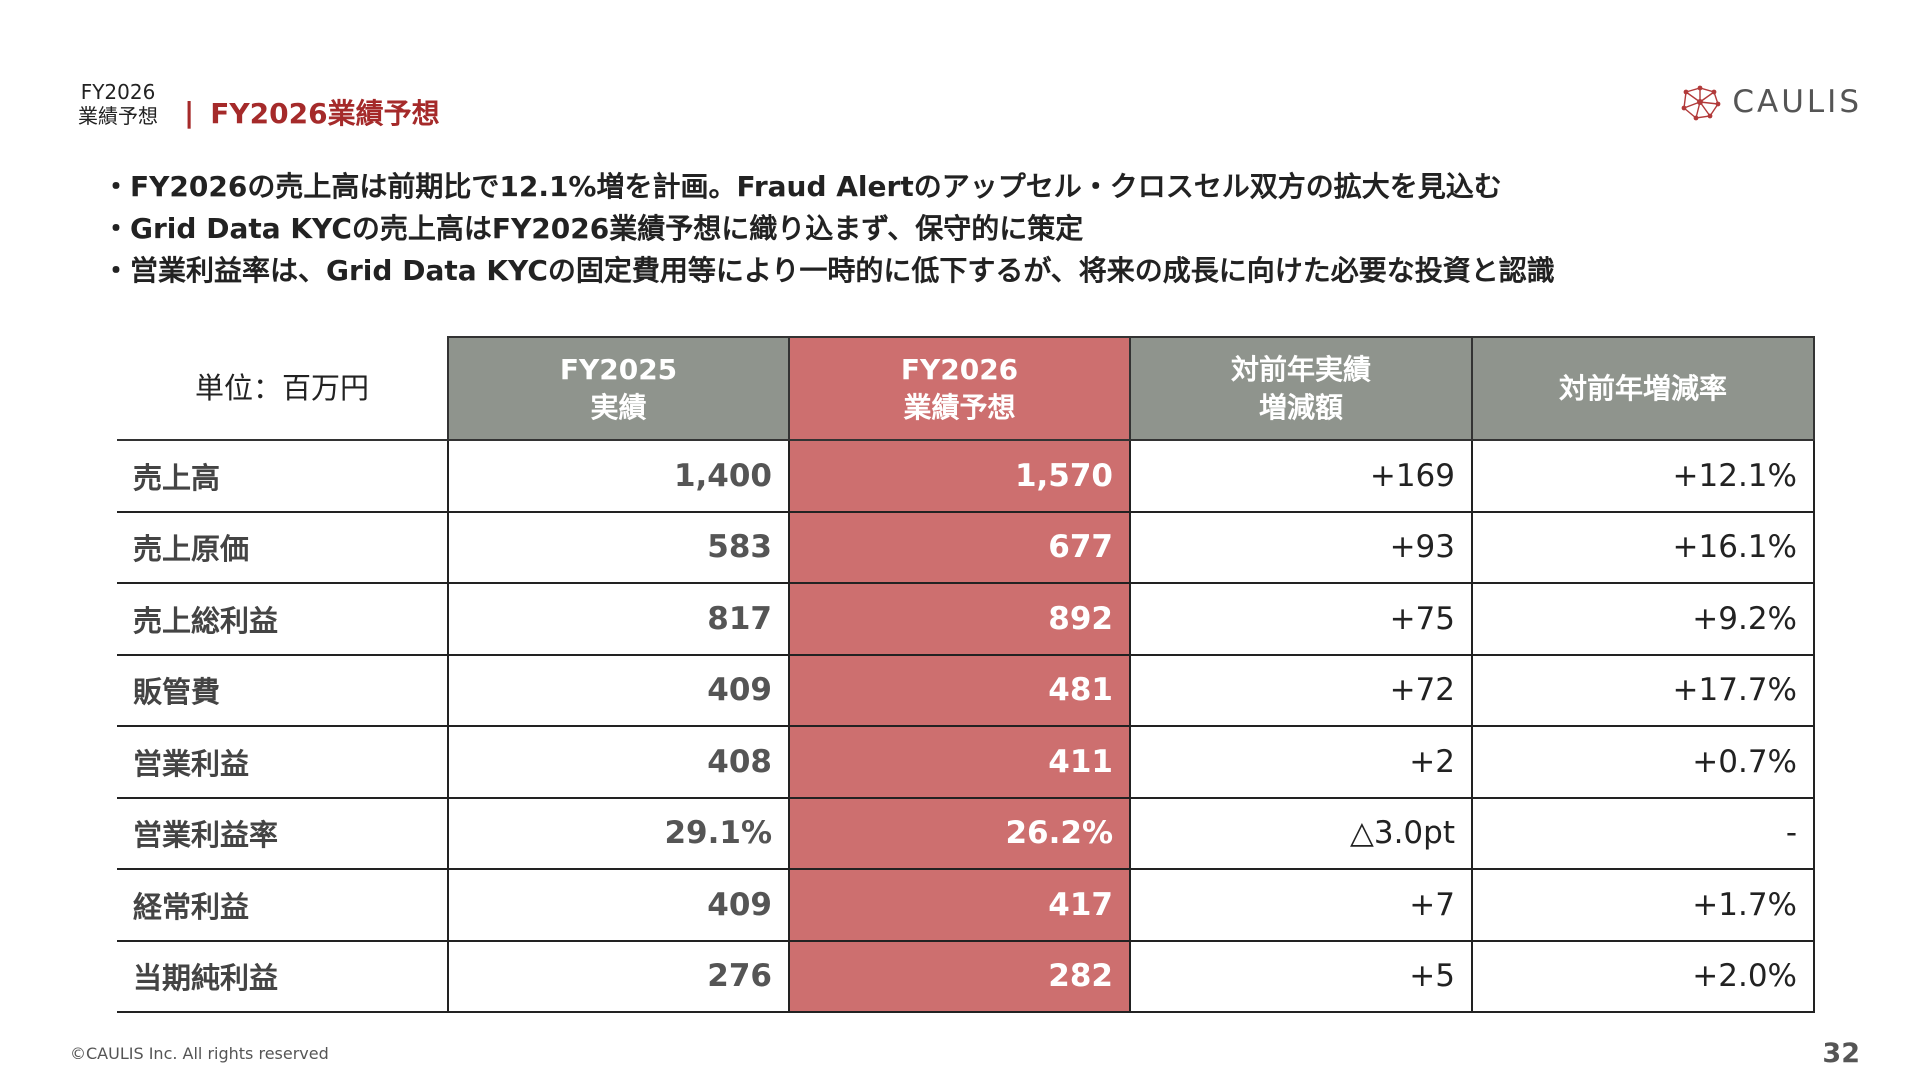 This screenshot has width=1920, height=1080. What do you see at coordinates (199, 1053) in the screenshot?
I see `copyright: ©CAULIS Inc. All rights reserved` at bounding box center [199, 1053].